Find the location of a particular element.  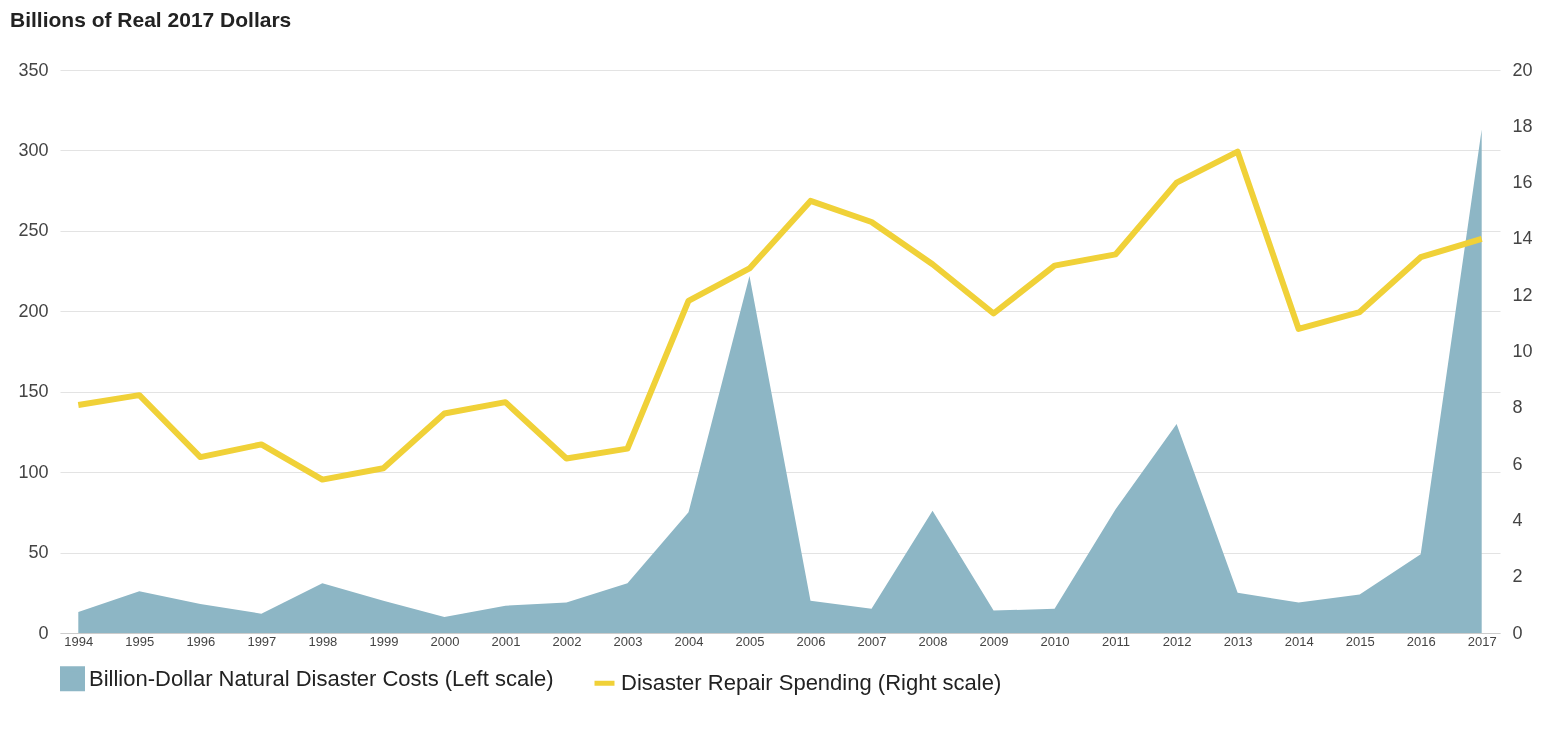

x-tick-label: 2000 is located at coordinates (445, 641).